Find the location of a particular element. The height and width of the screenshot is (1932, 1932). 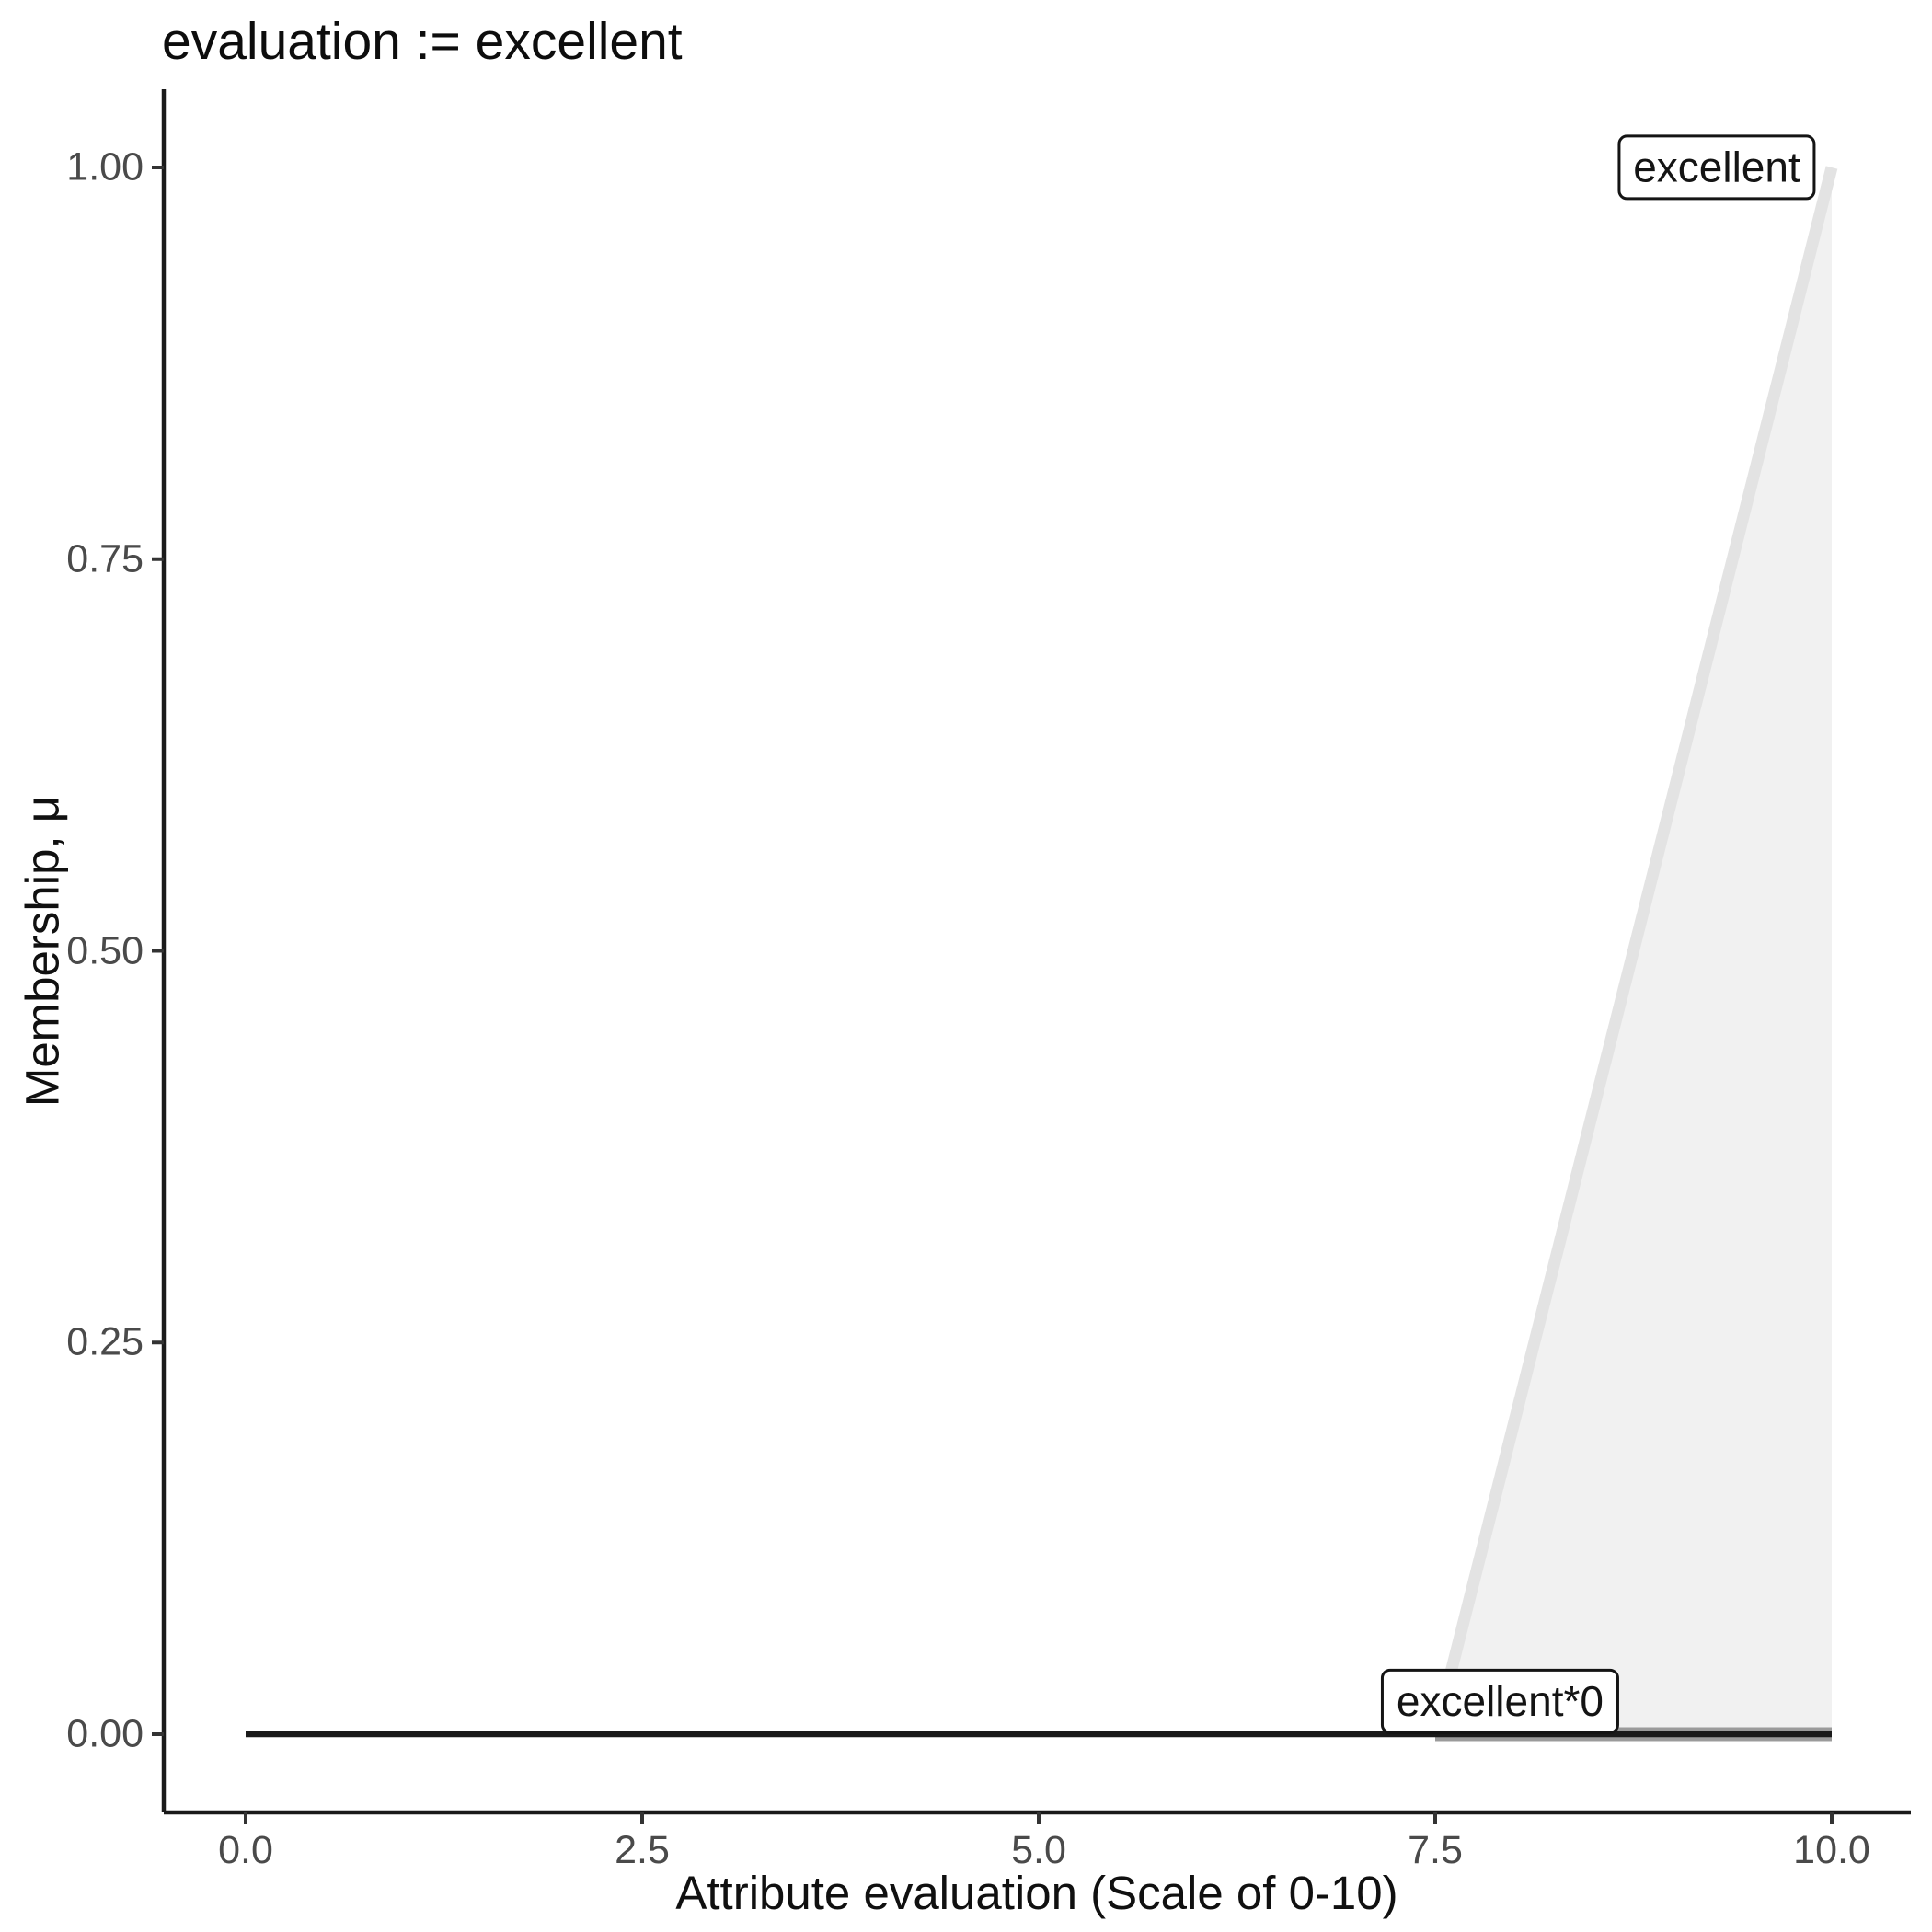

x-tick-label: 7.5 is located at coordinates (1435, 1850).